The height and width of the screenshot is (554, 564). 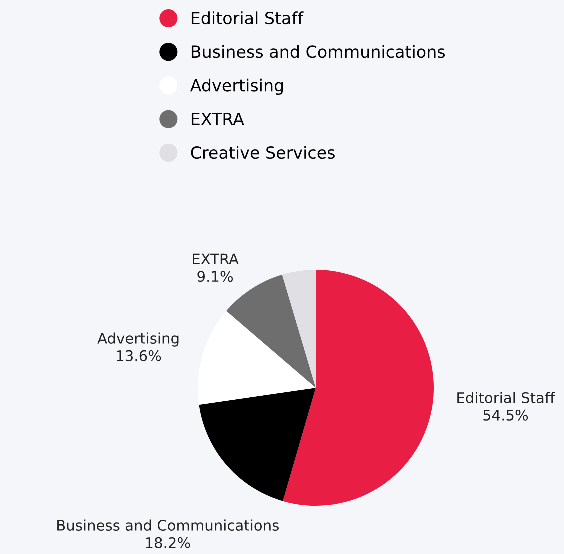 I want to click on legend-label: Editorial Staff, so click(x=248, y=18).